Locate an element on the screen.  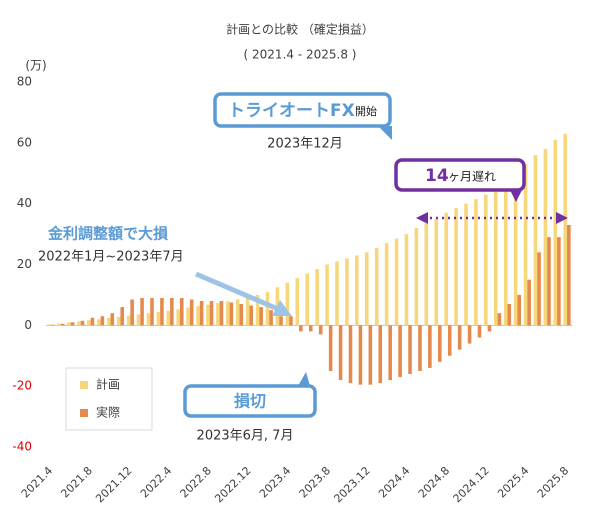
annotation: 損切 is located at coordinates (250, 401).